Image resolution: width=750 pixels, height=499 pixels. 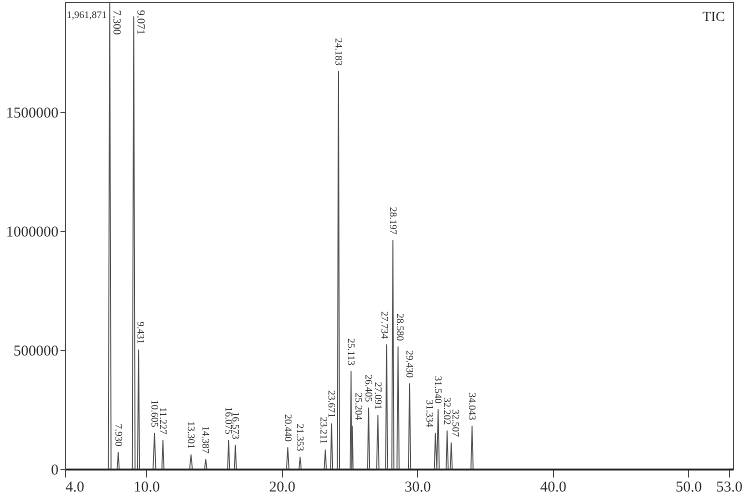 I want to click on y-tick-label: 1000000, so click(x=32, y=232).